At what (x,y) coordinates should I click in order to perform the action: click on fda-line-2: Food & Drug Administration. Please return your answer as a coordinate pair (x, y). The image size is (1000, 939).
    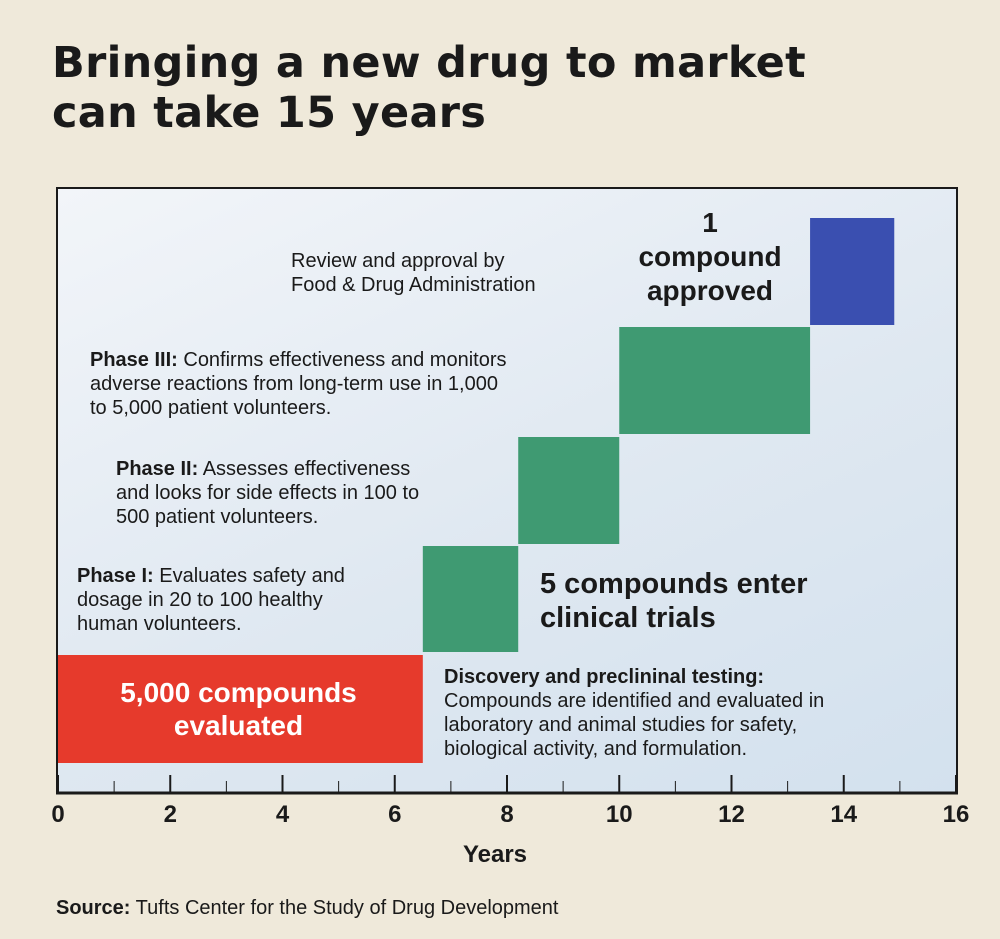
    Looking at the image, I should click on (413, 285).